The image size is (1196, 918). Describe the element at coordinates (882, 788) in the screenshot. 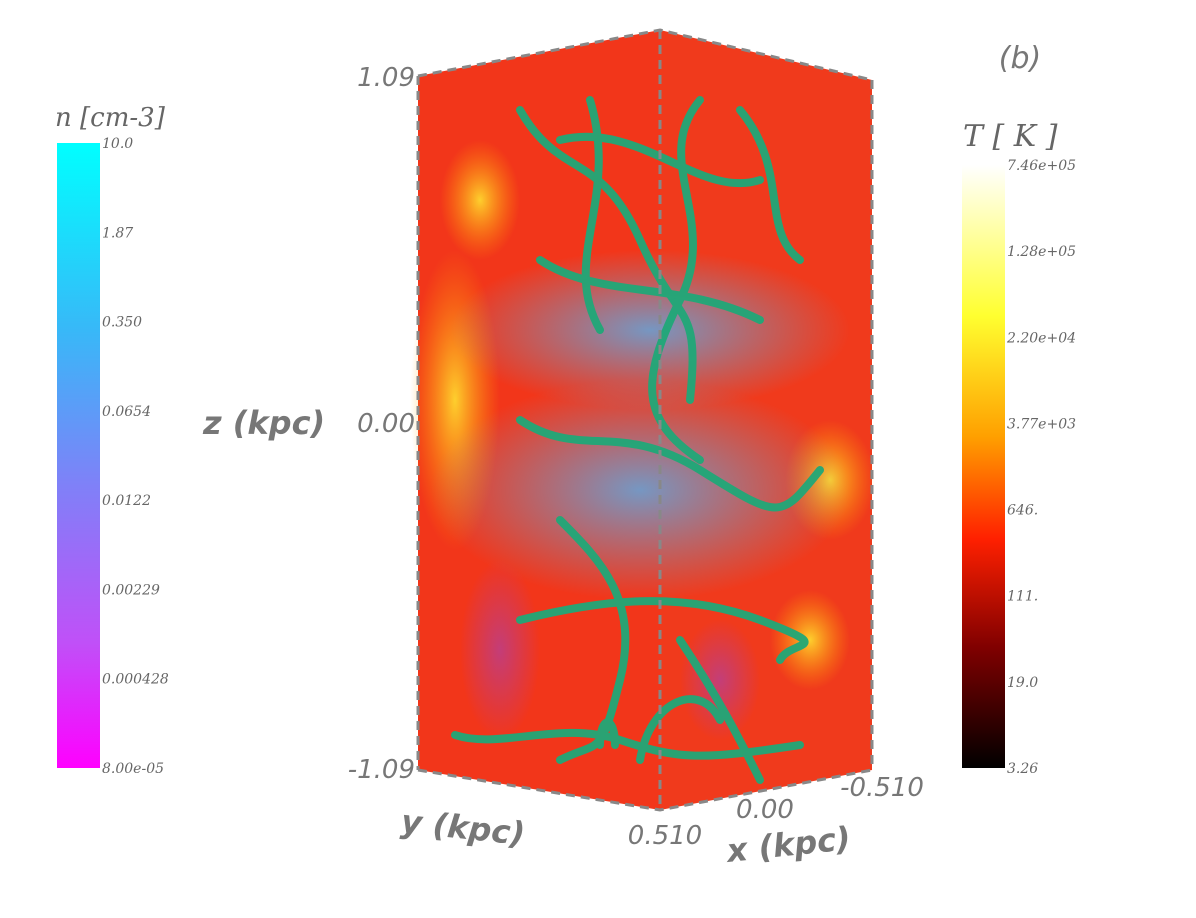

I see `x-tick-label: -0.510` at that location.